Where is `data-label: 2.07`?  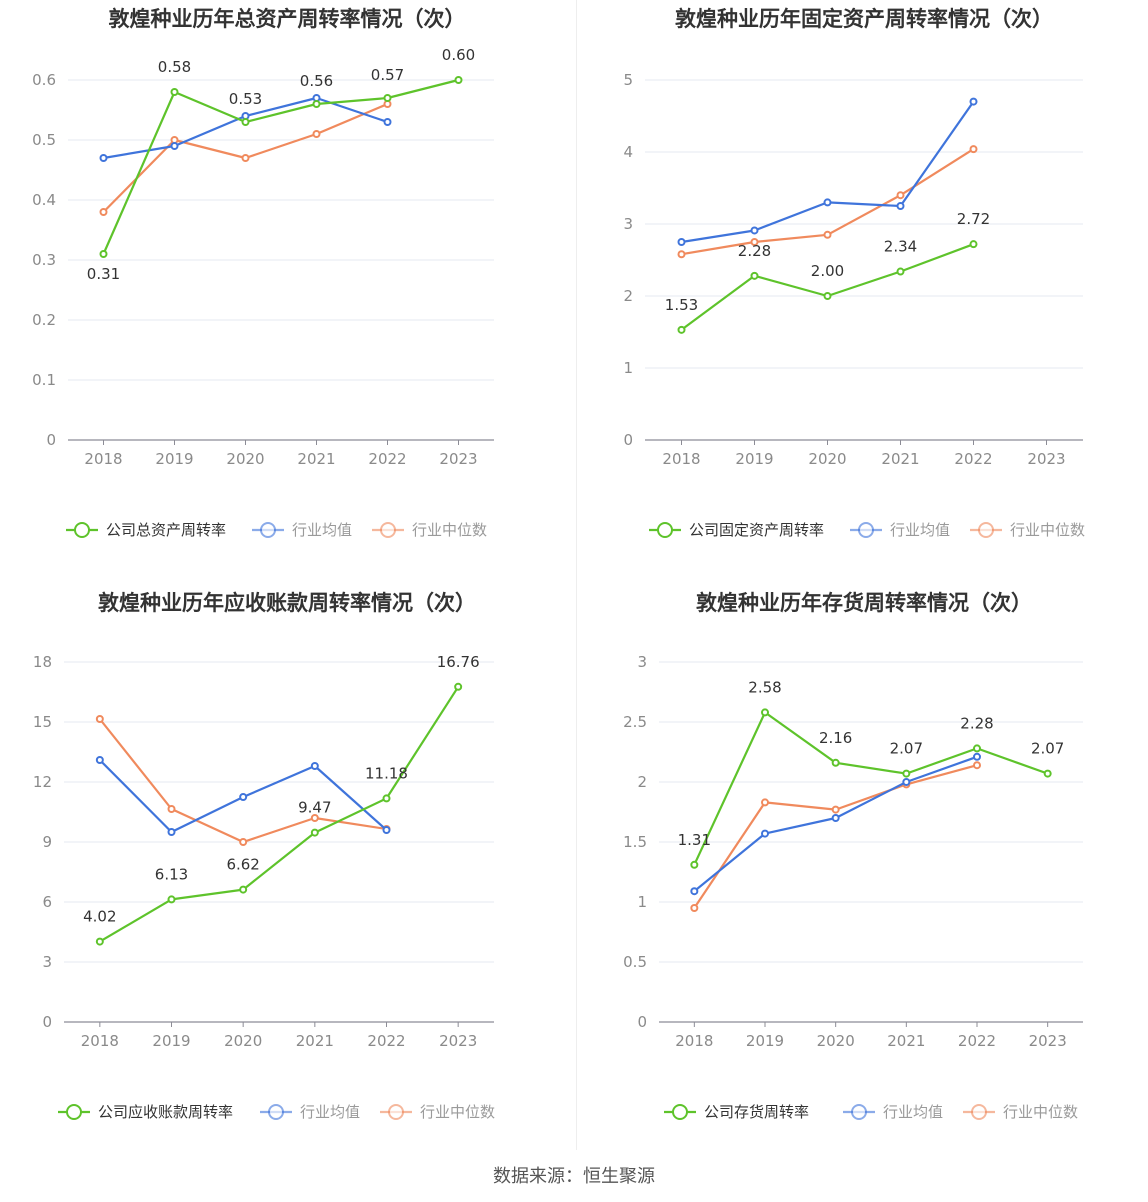
data-label: 2.07 is located at coordinates (1047, 749).